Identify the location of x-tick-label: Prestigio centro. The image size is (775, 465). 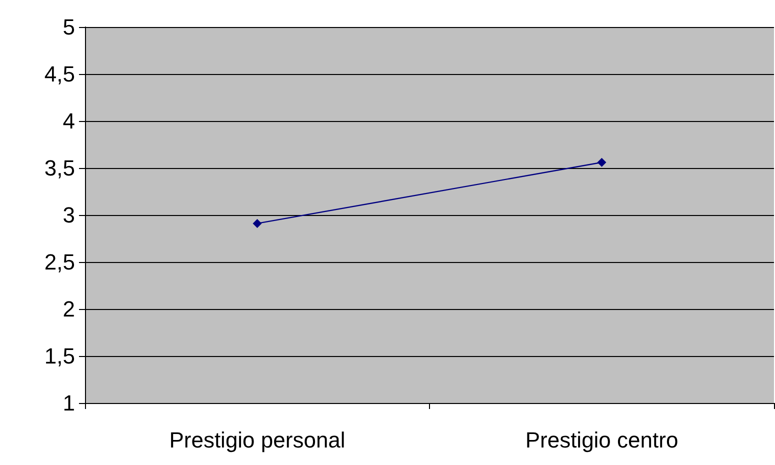
(601, 440).